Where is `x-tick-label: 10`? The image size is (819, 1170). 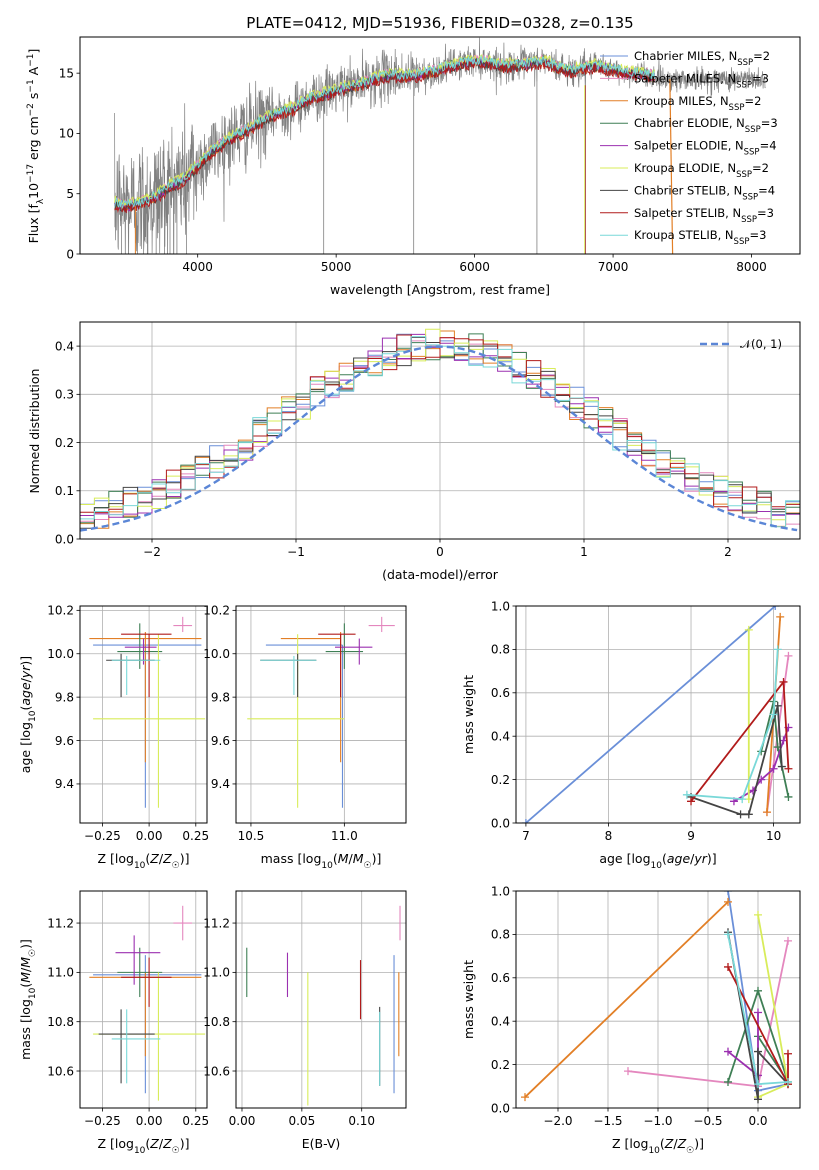 x-tick-label: 10 is located at coordinates (773, 836).